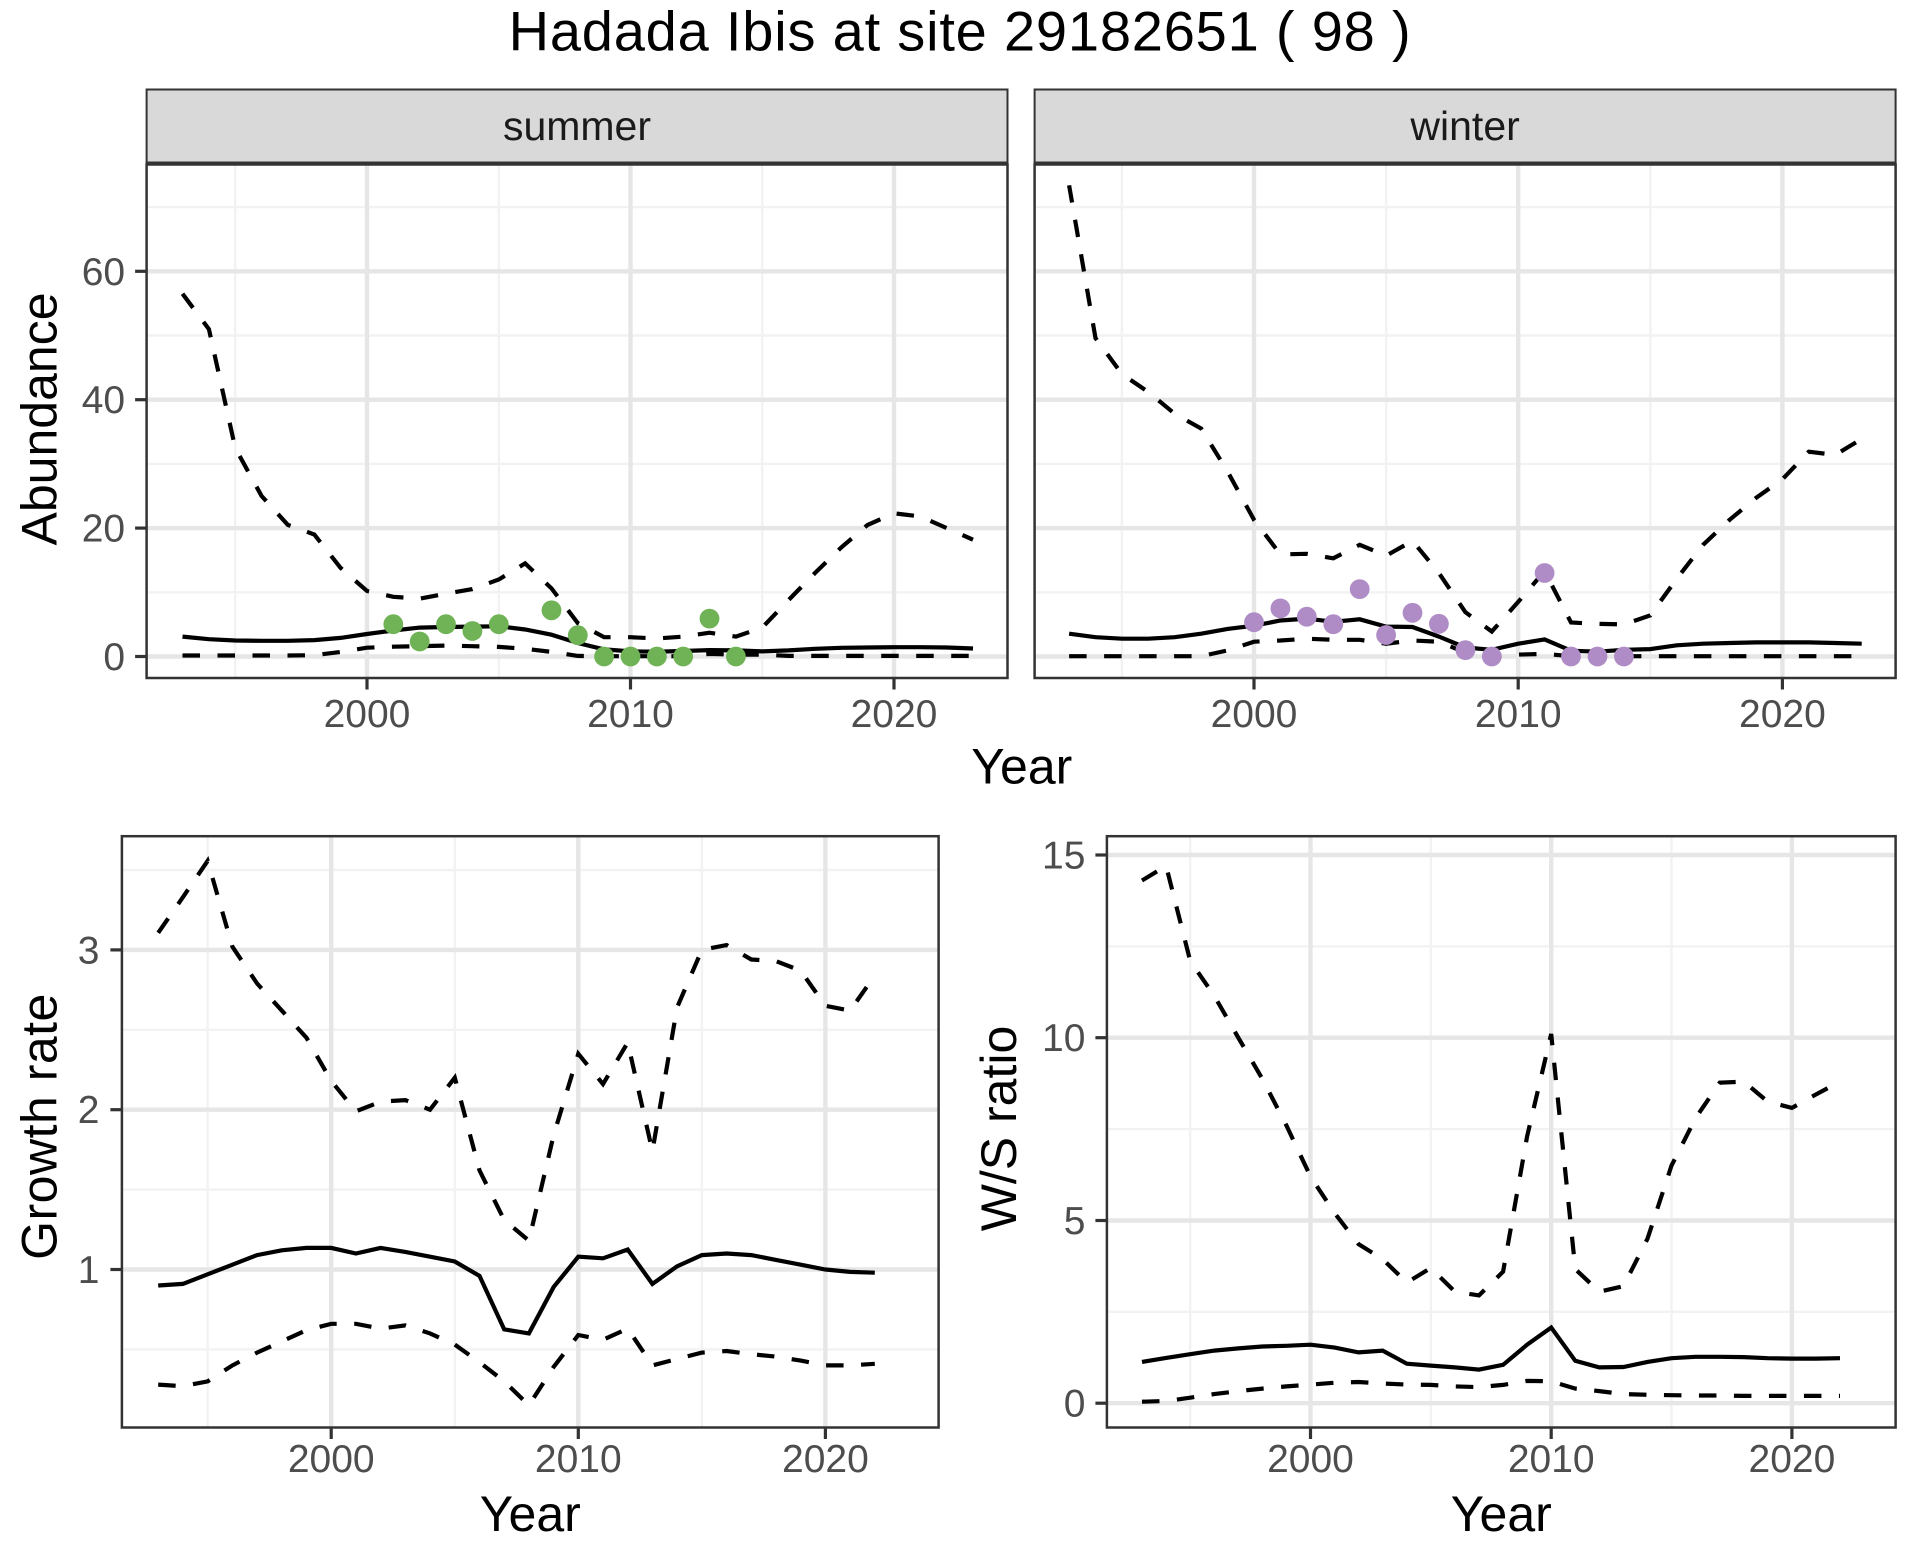 The width and height of the screenshot is (1920, 1560). What do you see at coordinates (1464, 126) in the screenshot?
I see `svg-text: winter` at bounding box center [1464, 126].